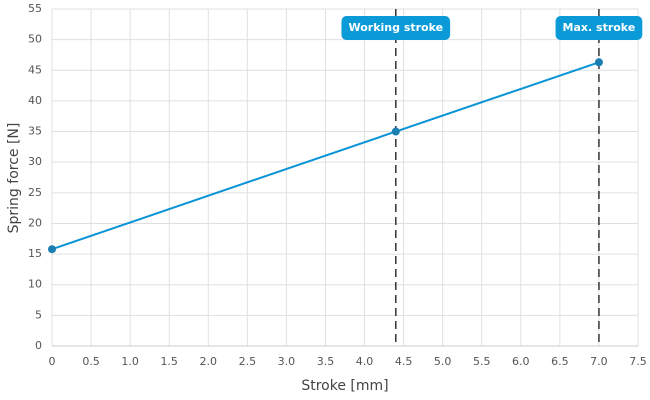 The height and width of the screenshot is (400, 650). Describe the element at coordinates (38, 345) in the screenshot. I see `y-tick-label: 0` at that location.